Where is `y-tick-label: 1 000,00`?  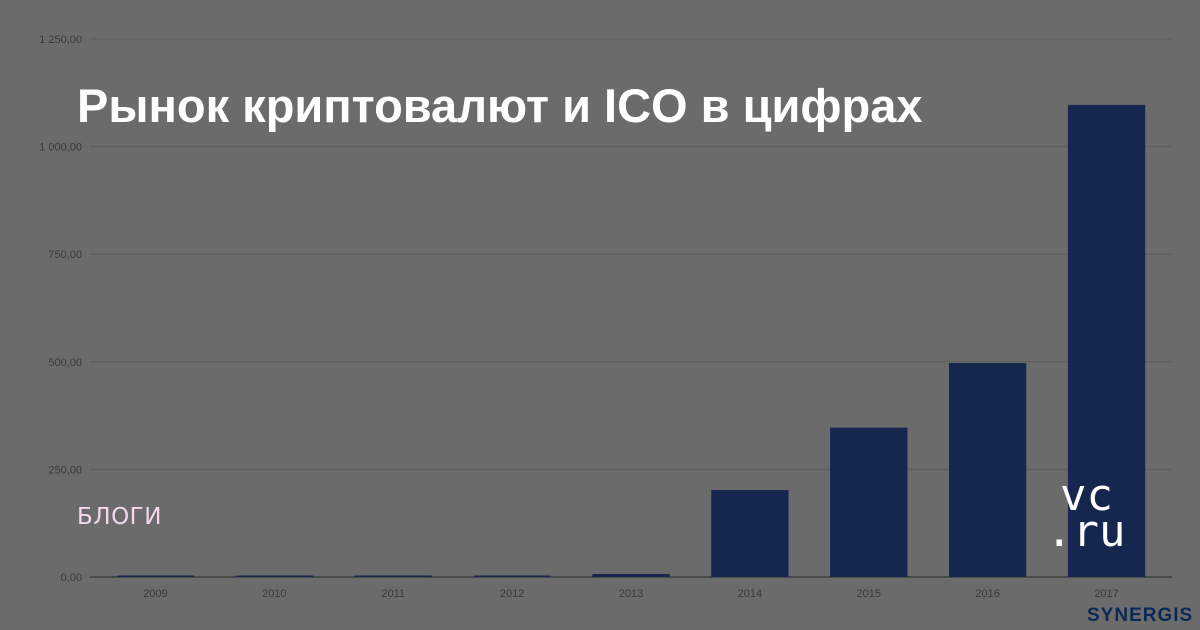
y-tick-label: 1 000,00 is located at coordinates (60, 148).